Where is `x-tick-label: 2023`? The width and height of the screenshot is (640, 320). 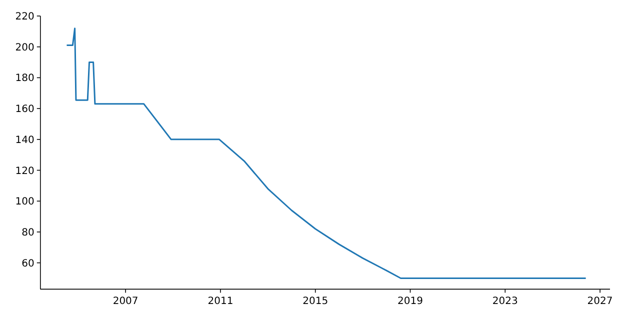 x-tick-label: 2023 is located at coordinates (505, 302).